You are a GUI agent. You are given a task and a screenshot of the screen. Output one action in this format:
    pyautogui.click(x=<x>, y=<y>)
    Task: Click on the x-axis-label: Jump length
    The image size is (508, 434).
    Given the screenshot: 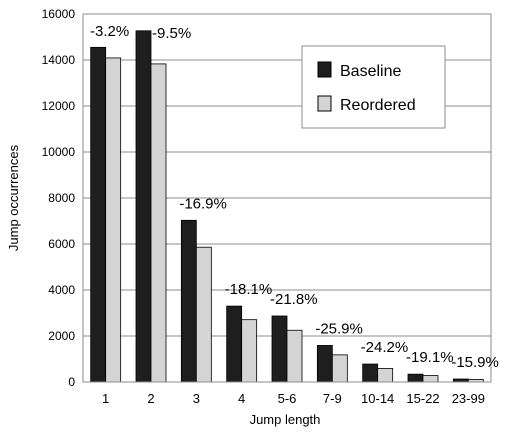 What is the action you would take?
    pyautogui.click(x=285, y=419)
    